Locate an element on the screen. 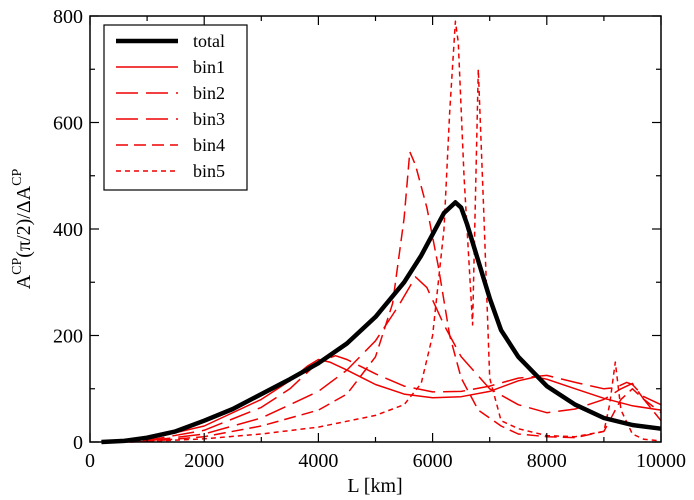 The image size is (694, 500). x-tick-label: 8000 is located at coordinates (547, 461).